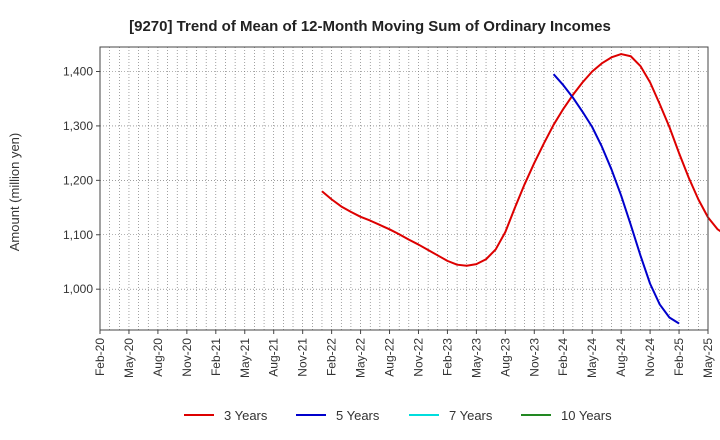  What do you see at coordinates (471, 415) in the screenshot?
I see `legend-label: 7 Years` at bounding box center [471, 415].